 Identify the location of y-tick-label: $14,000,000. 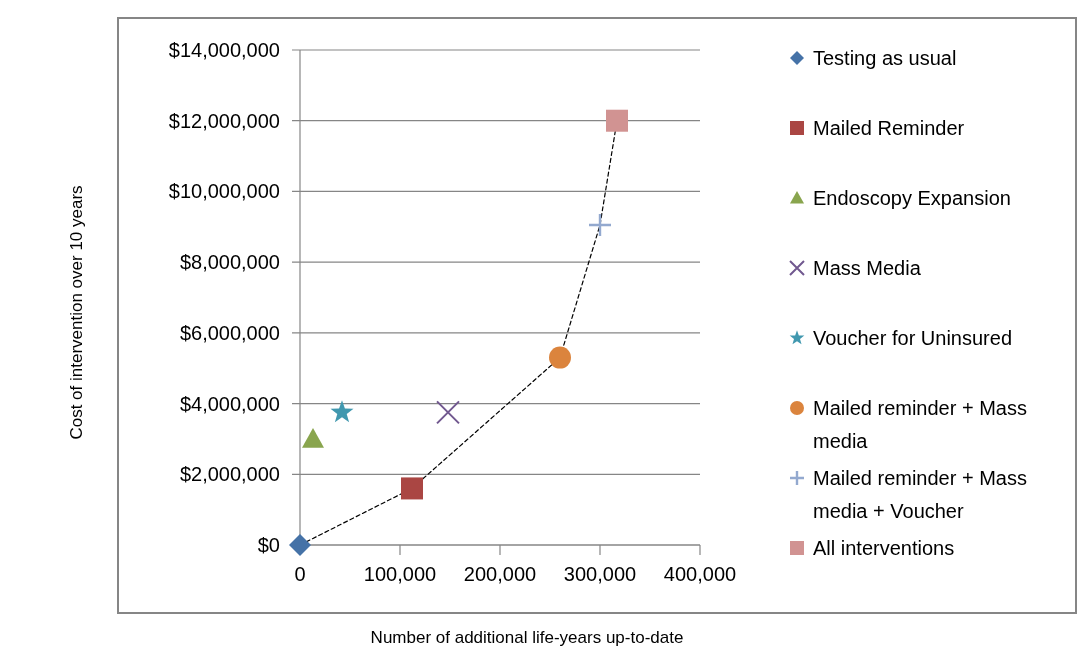
(224, 50).